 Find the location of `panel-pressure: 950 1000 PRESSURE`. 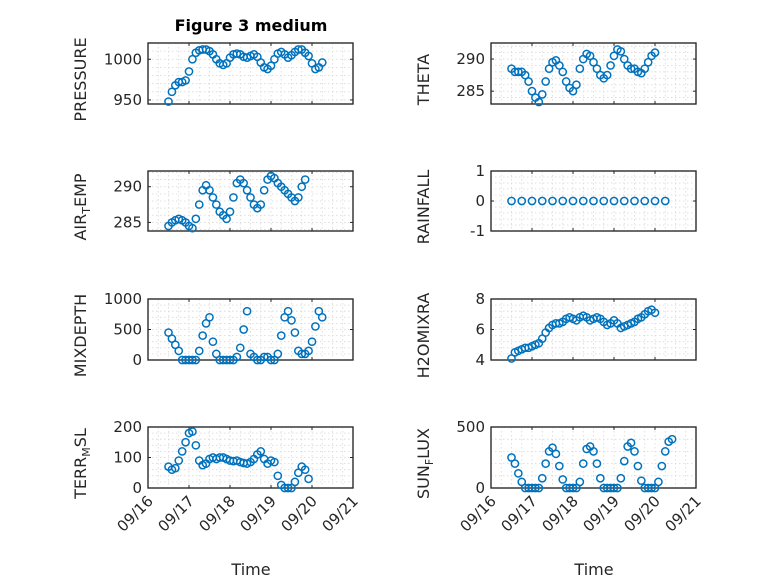

panel-pressure: 950 1000 PRESSURE is located at coordinates (212, 79).